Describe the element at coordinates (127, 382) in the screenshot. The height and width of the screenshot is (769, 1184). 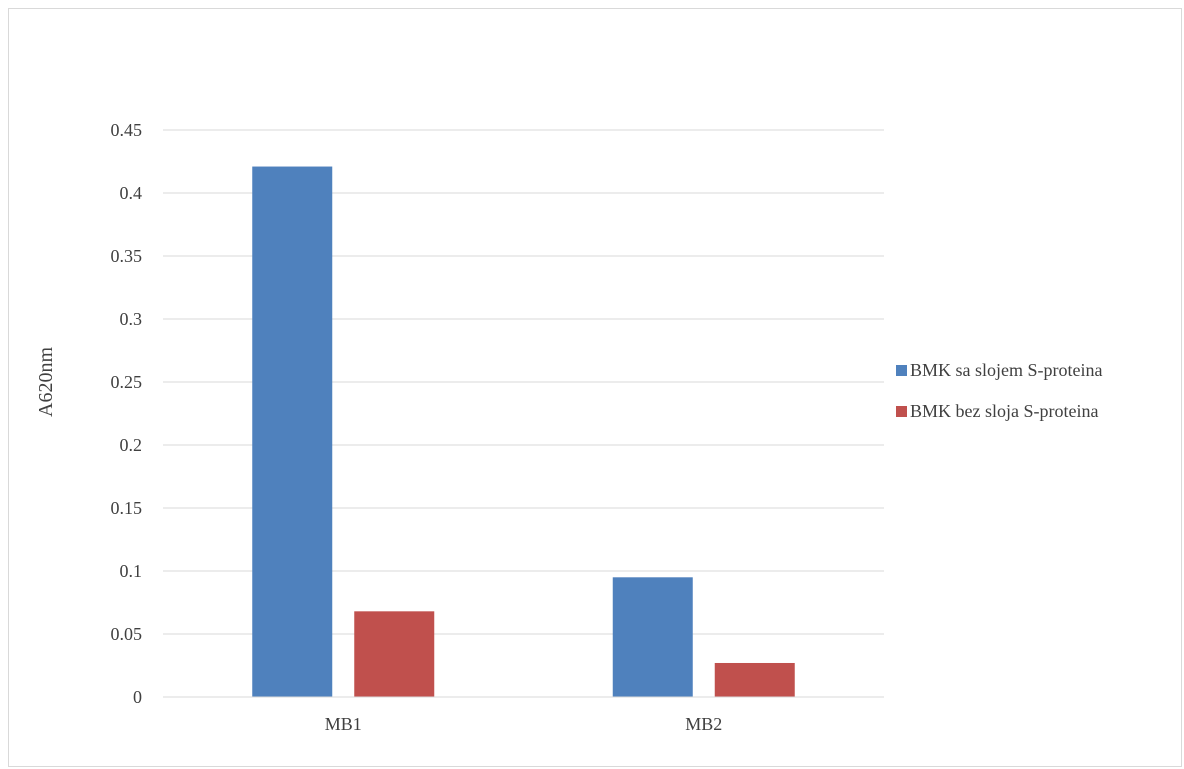
I see `y-tick-label: 0.25` at that location.